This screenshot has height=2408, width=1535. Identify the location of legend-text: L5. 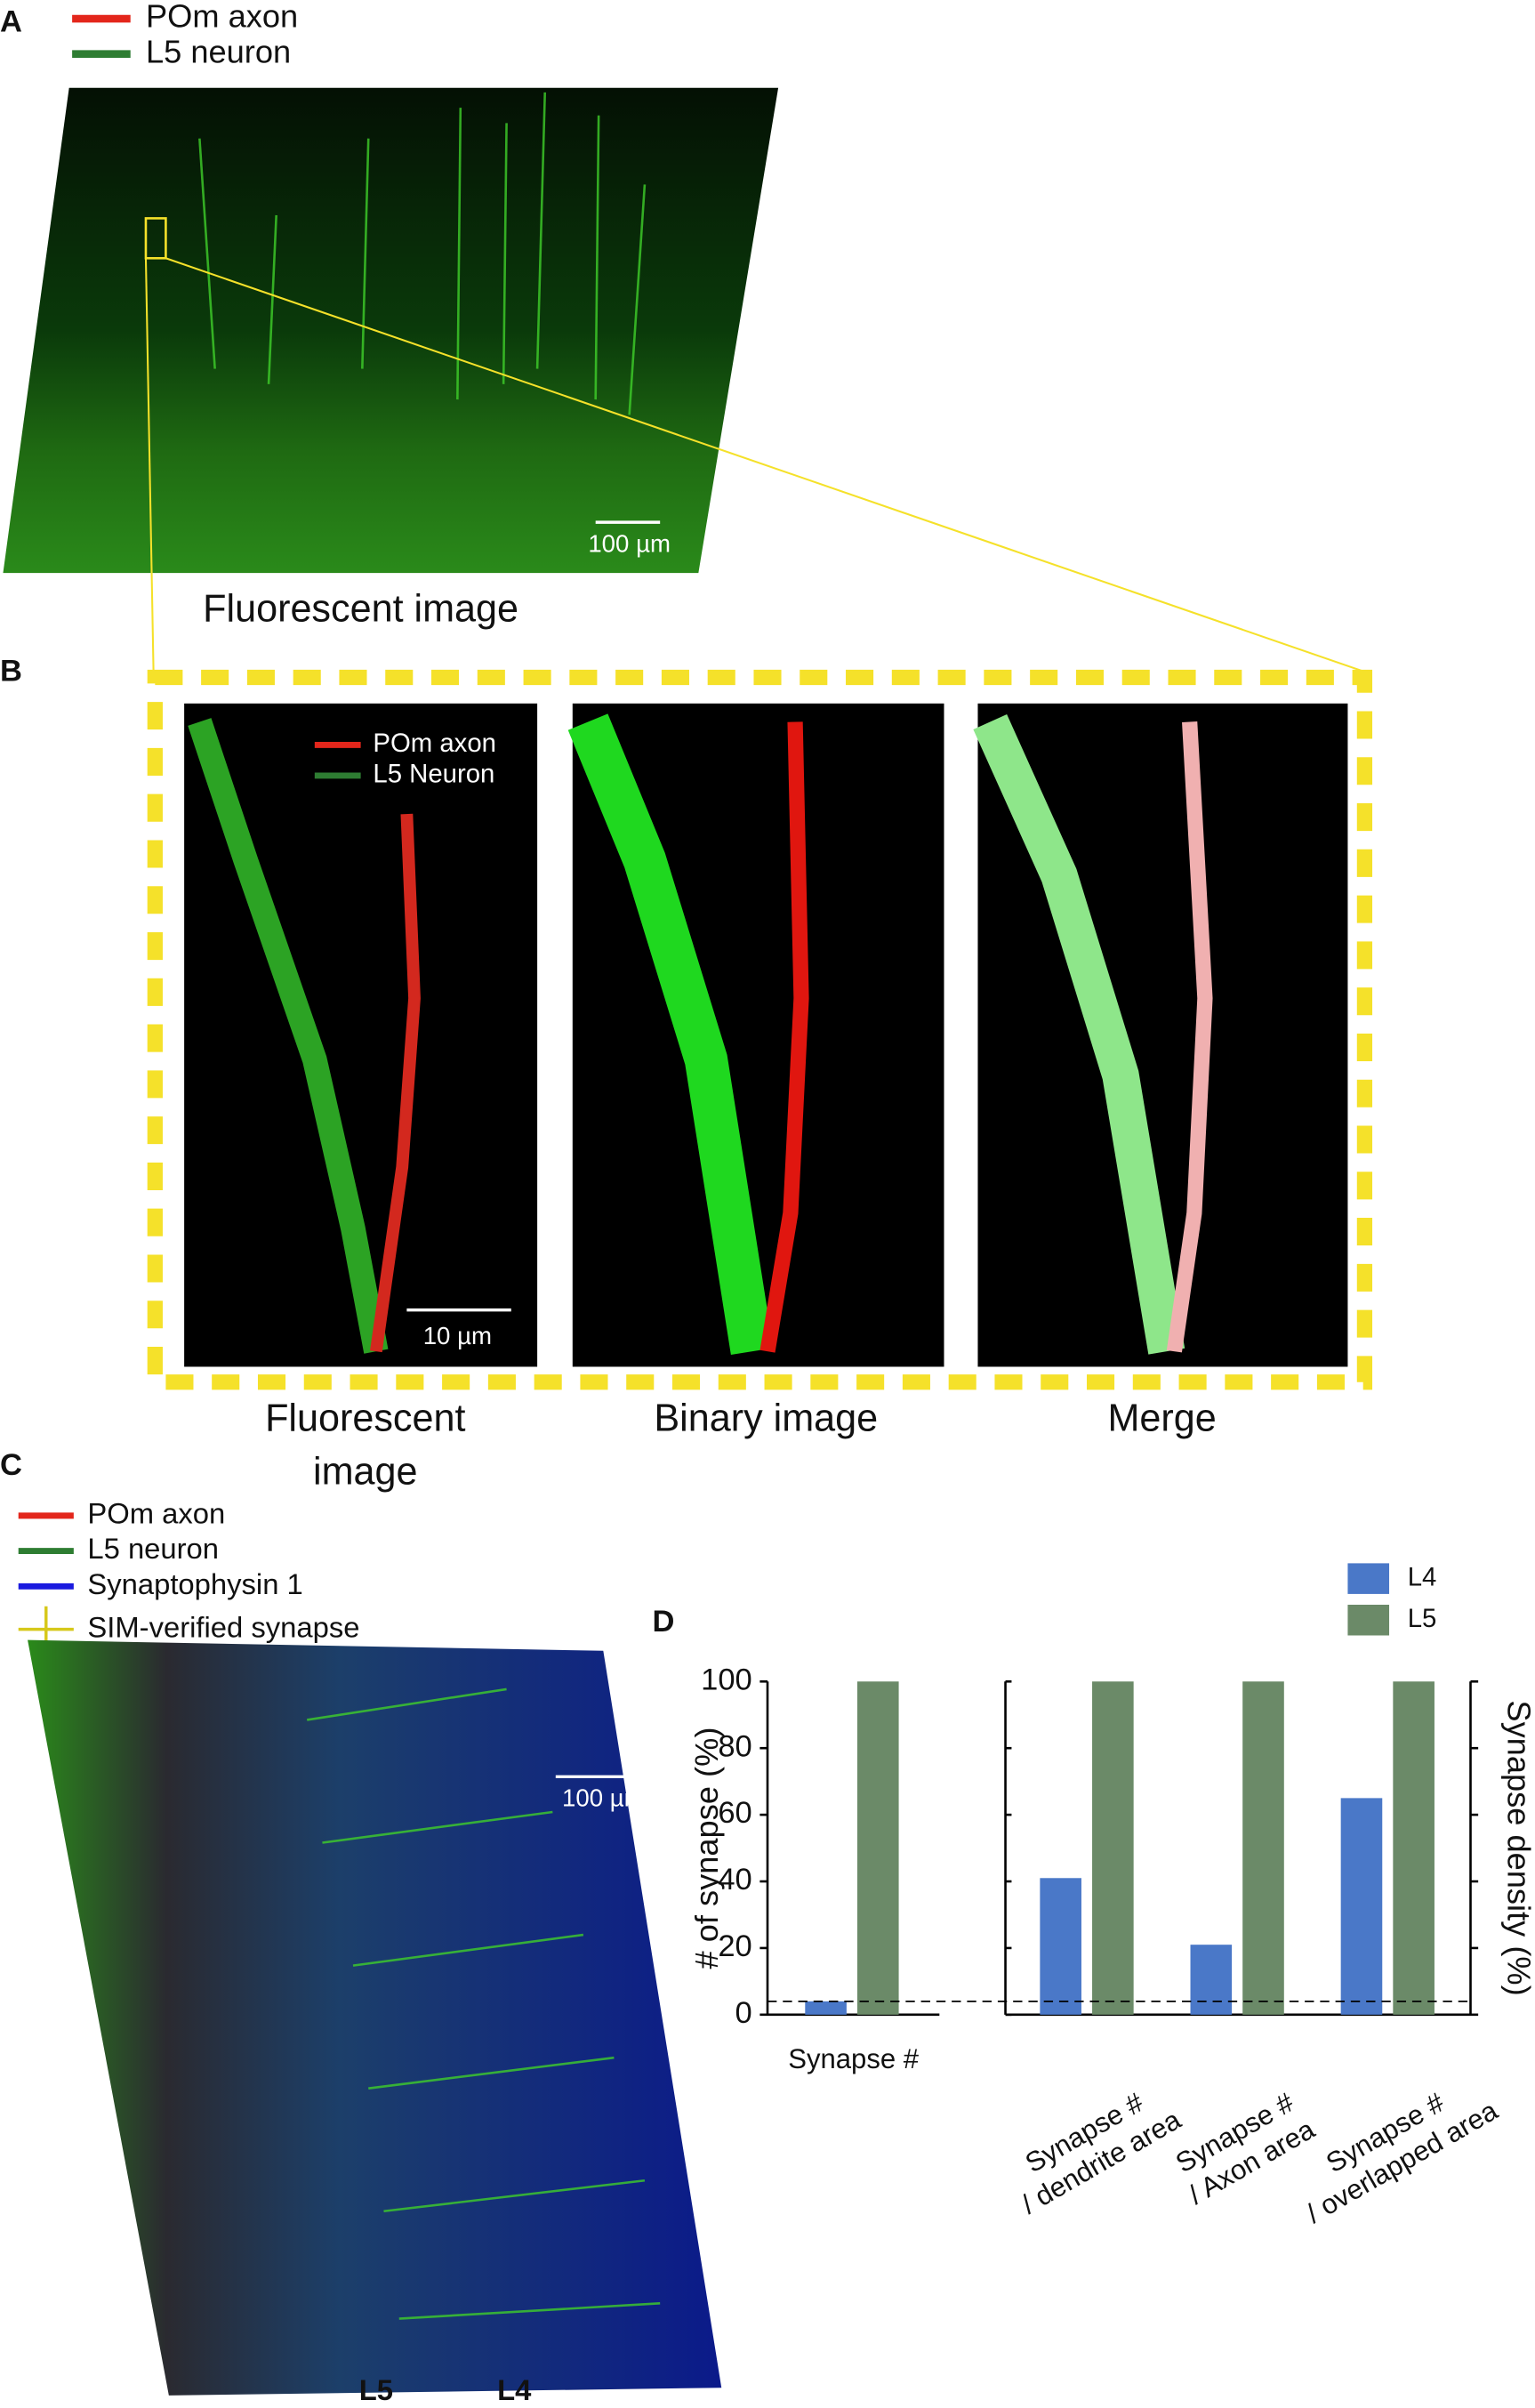
(1422, 1618).